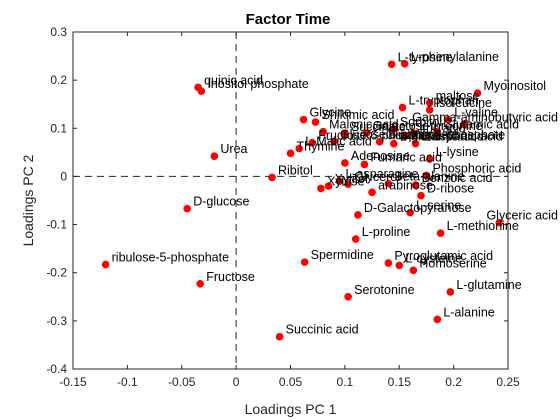  What do you see at coordinates (476, 113) in the screenshot?
I see `point-label: L-valine` at bounding box center [476, 113].